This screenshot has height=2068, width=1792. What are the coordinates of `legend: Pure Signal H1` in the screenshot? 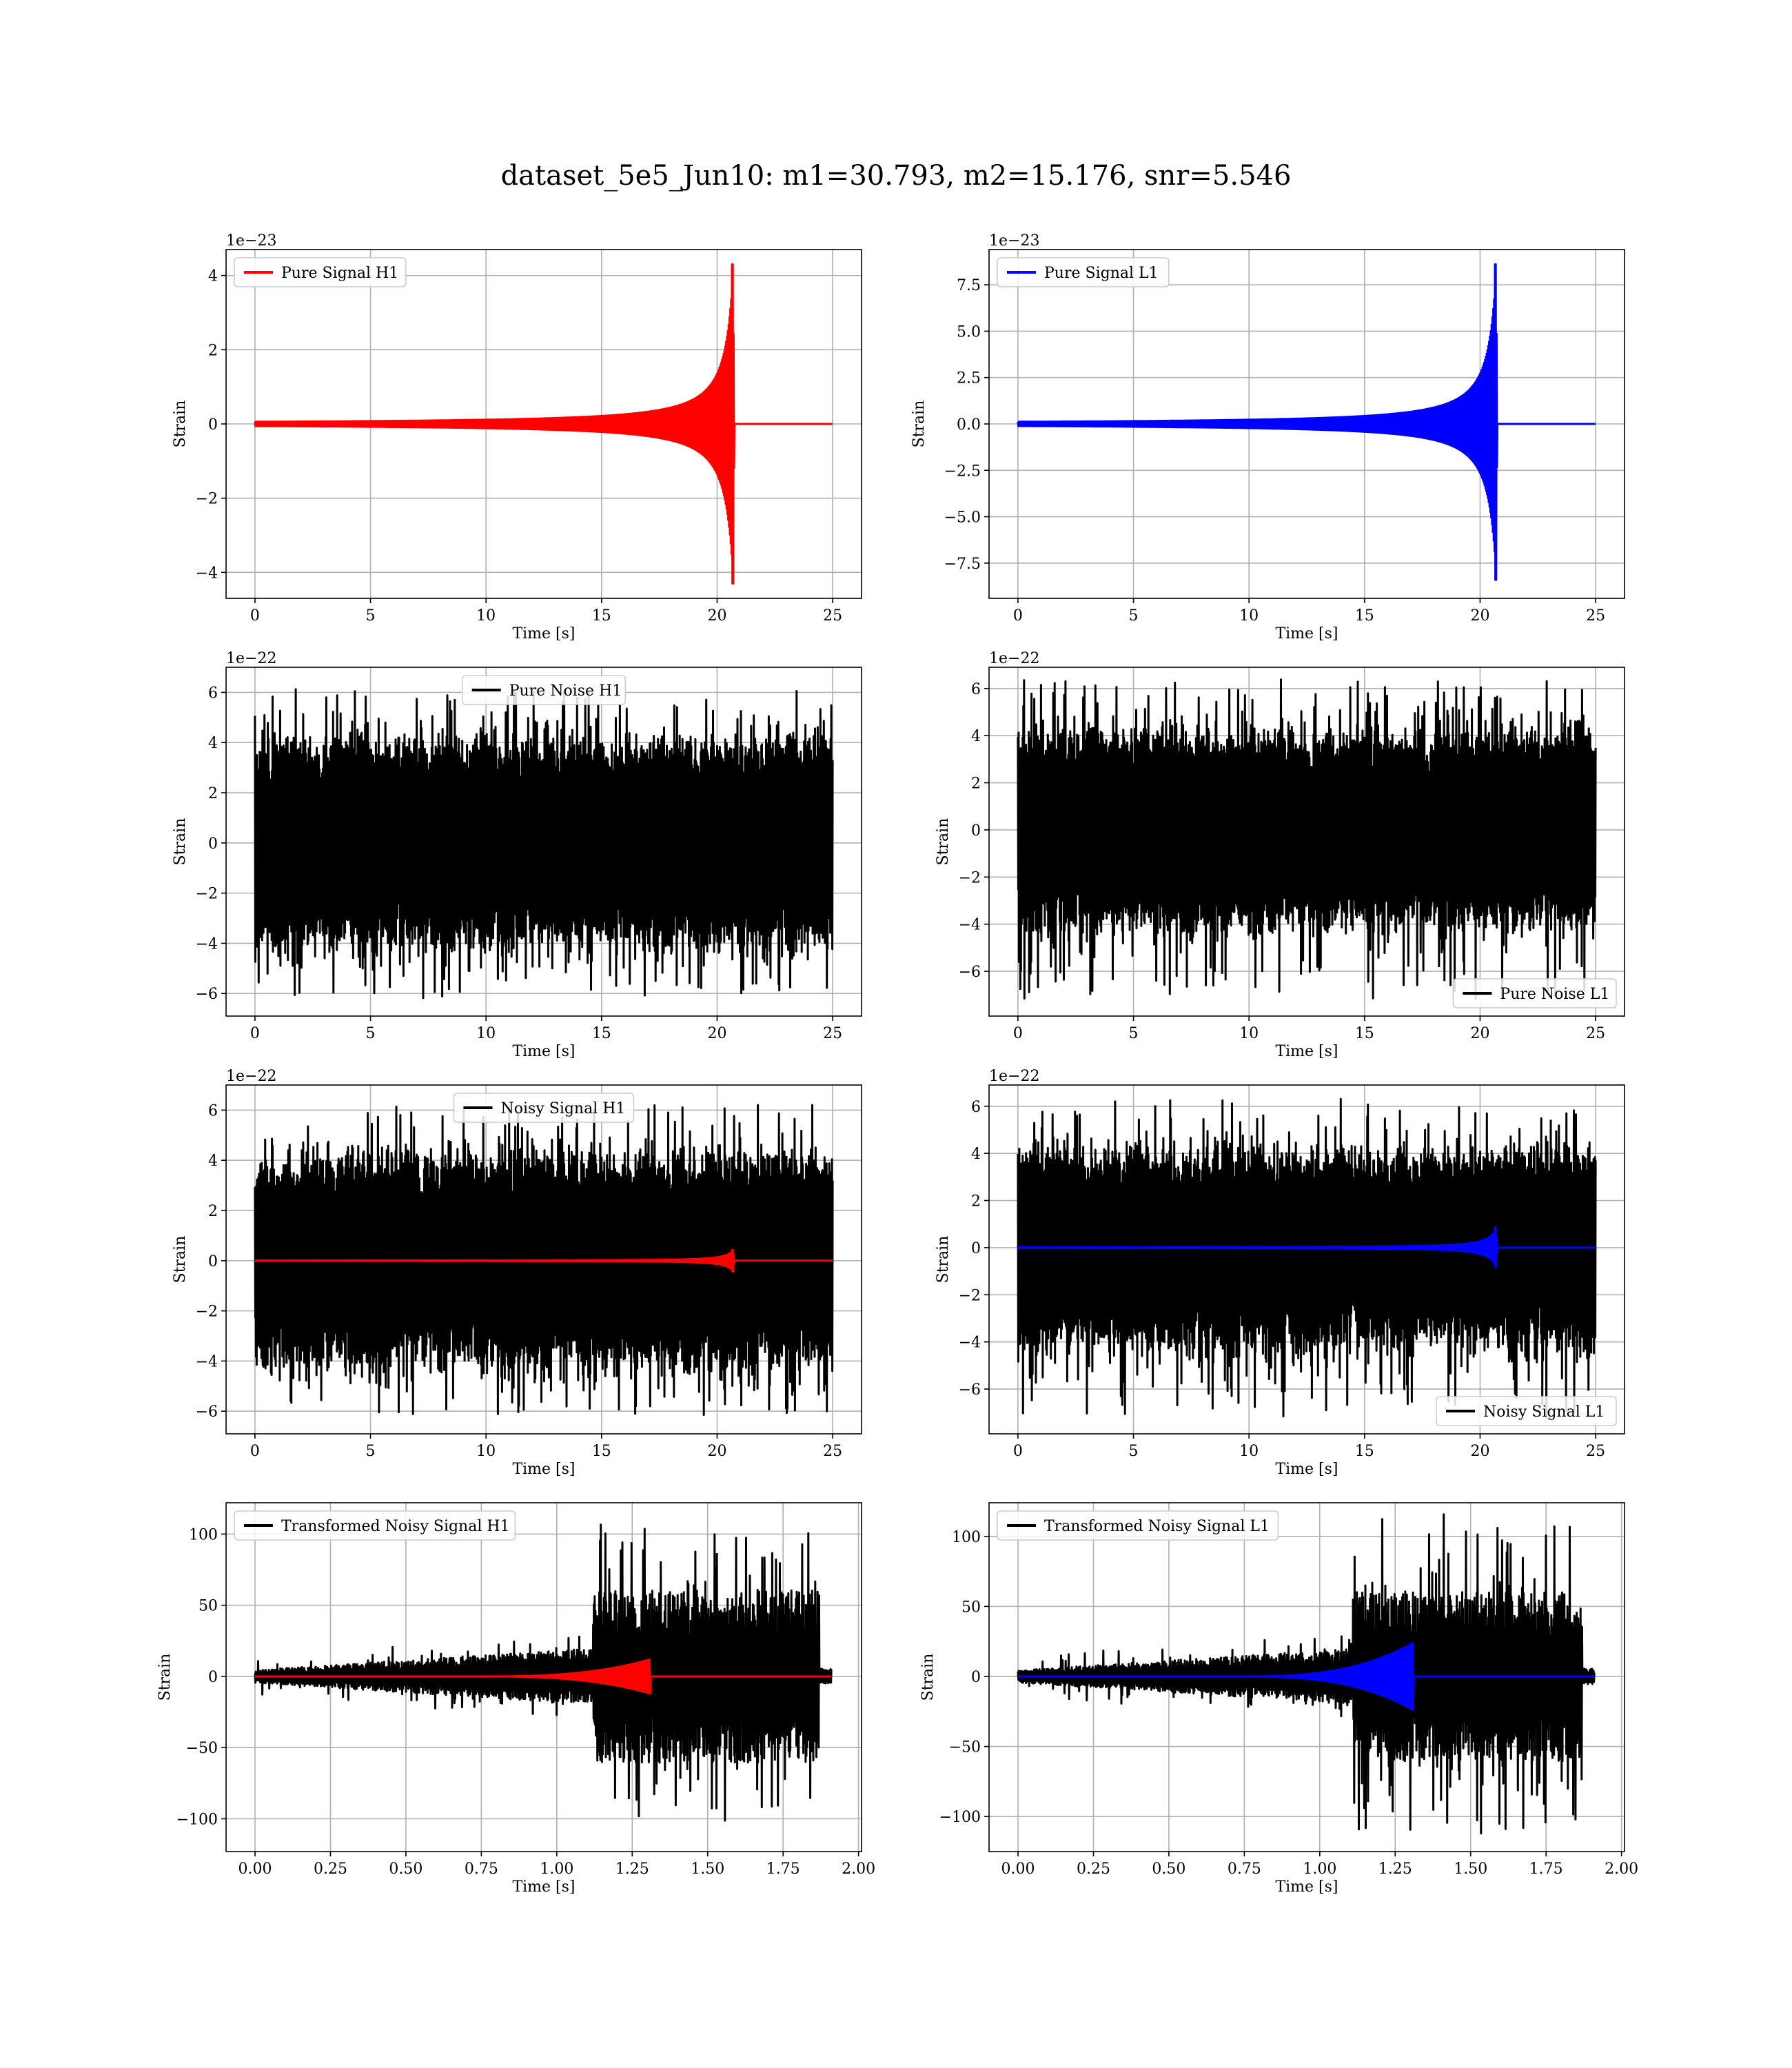 It's located at (320, 272).